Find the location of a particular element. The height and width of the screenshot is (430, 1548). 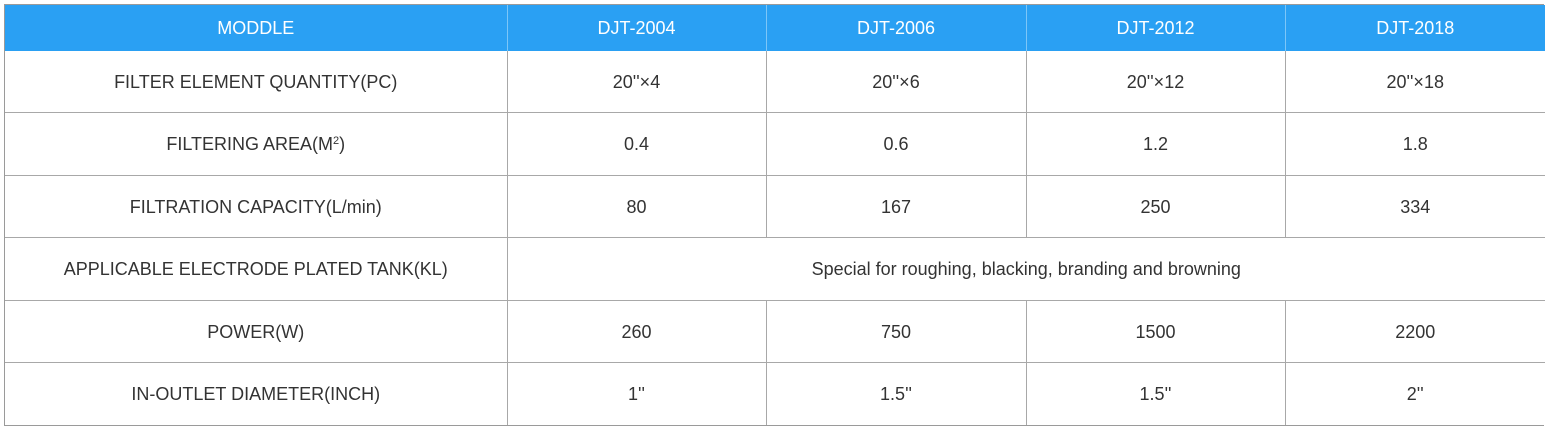

table-cell: 750 is located at coordinates (896, 331).